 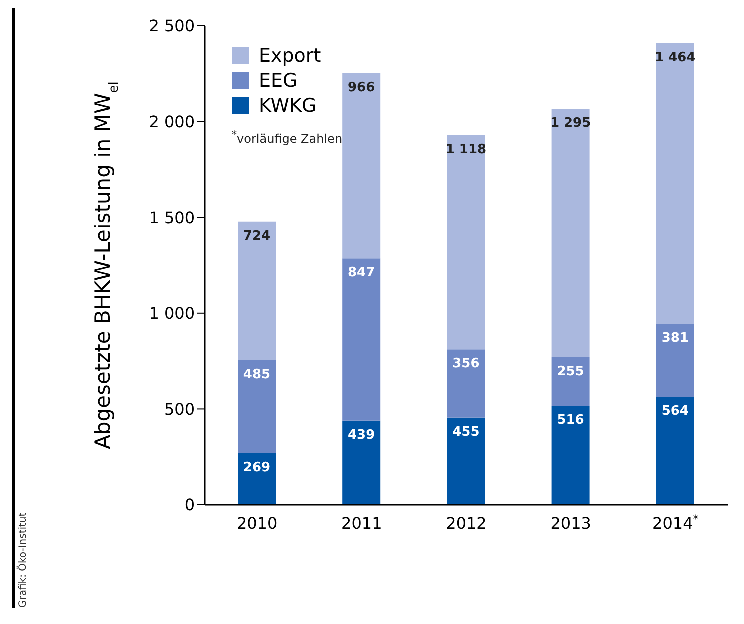 I want to click on x-tick-label: 2010, so click(x=257, y=523).